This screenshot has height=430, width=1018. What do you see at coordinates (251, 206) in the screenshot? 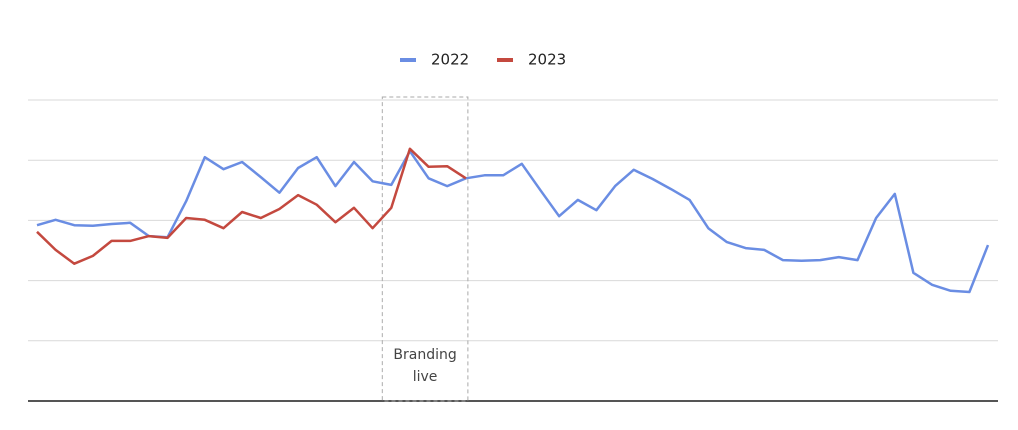
I see `series-line` at bounding box center [251, 206].